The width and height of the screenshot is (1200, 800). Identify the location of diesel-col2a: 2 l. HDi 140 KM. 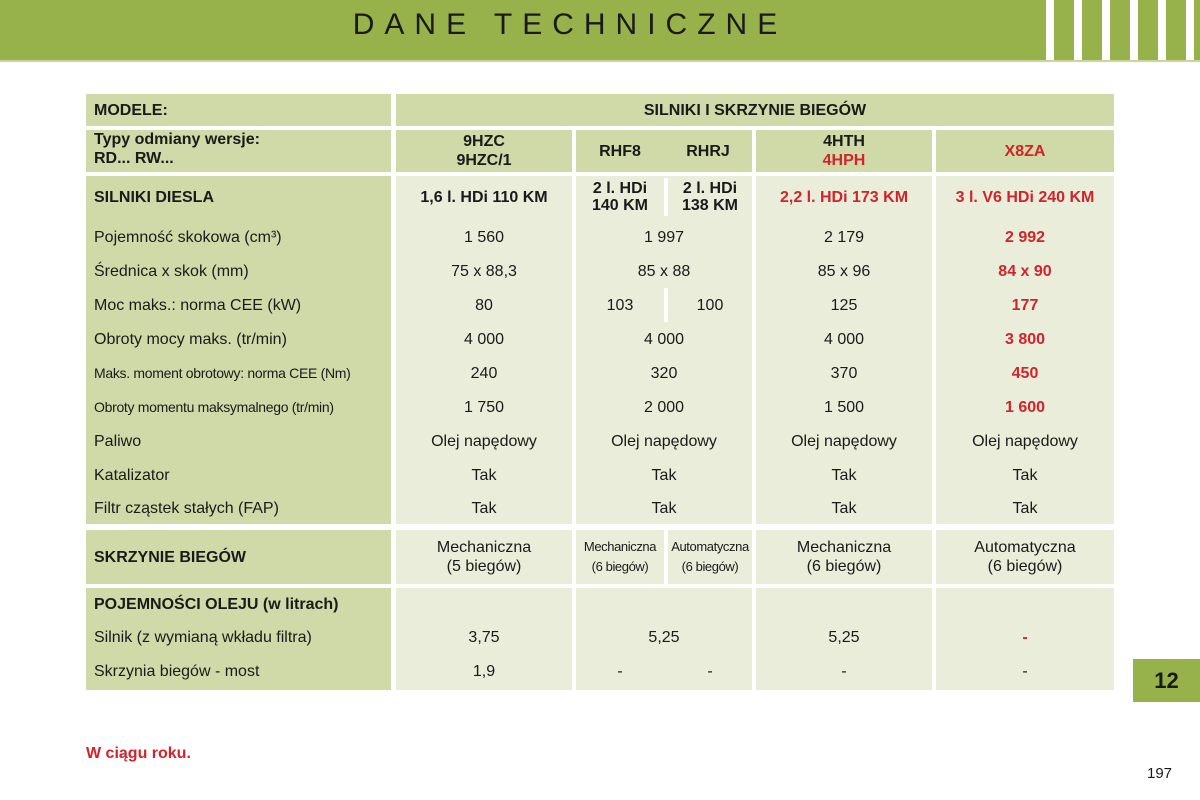
(620, 197).